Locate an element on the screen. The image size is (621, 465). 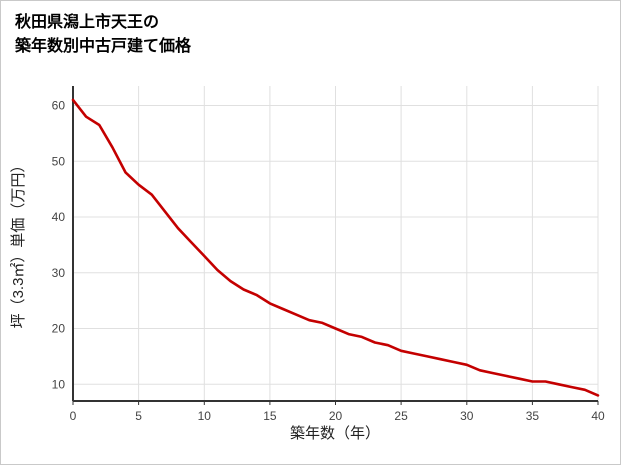
x-tick-label: 25 is located at coordinates (401, 416).